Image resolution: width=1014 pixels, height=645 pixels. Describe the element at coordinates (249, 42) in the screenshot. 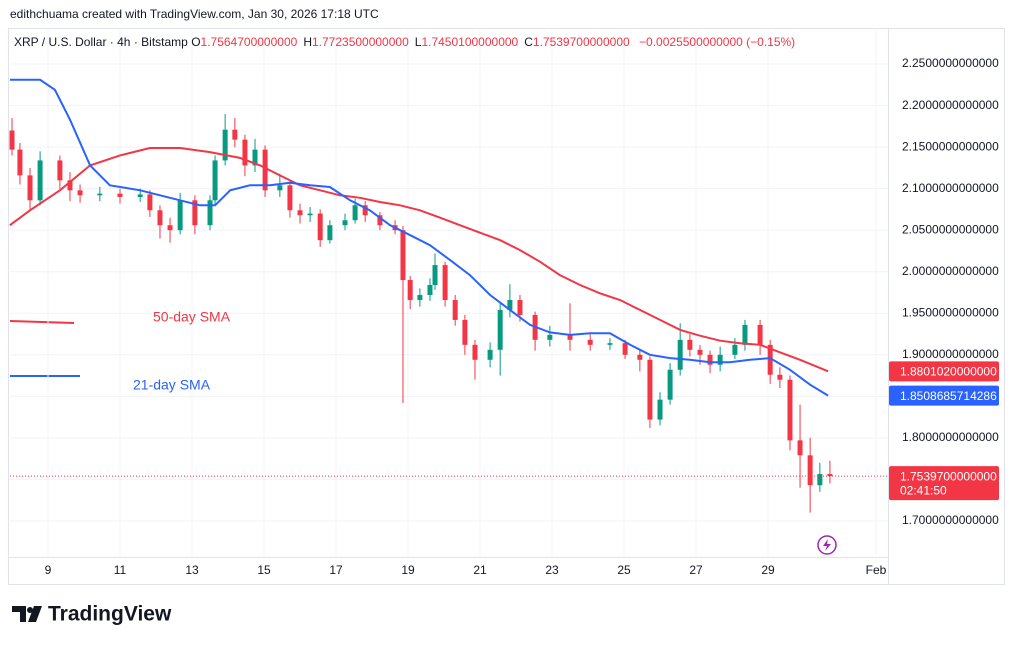

I see `ohlc-value: 1.7564700000000` at that location.